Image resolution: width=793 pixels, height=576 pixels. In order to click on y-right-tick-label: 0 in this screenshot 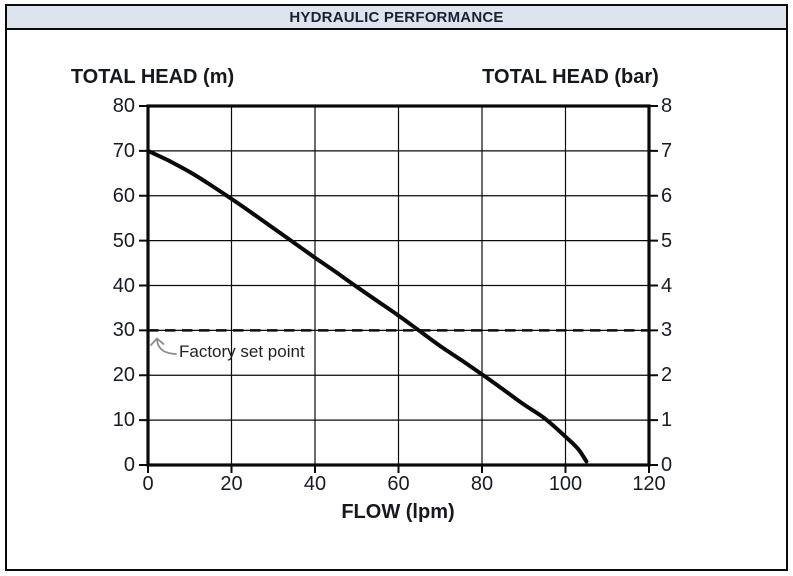, I will do `click(667, 465)`.